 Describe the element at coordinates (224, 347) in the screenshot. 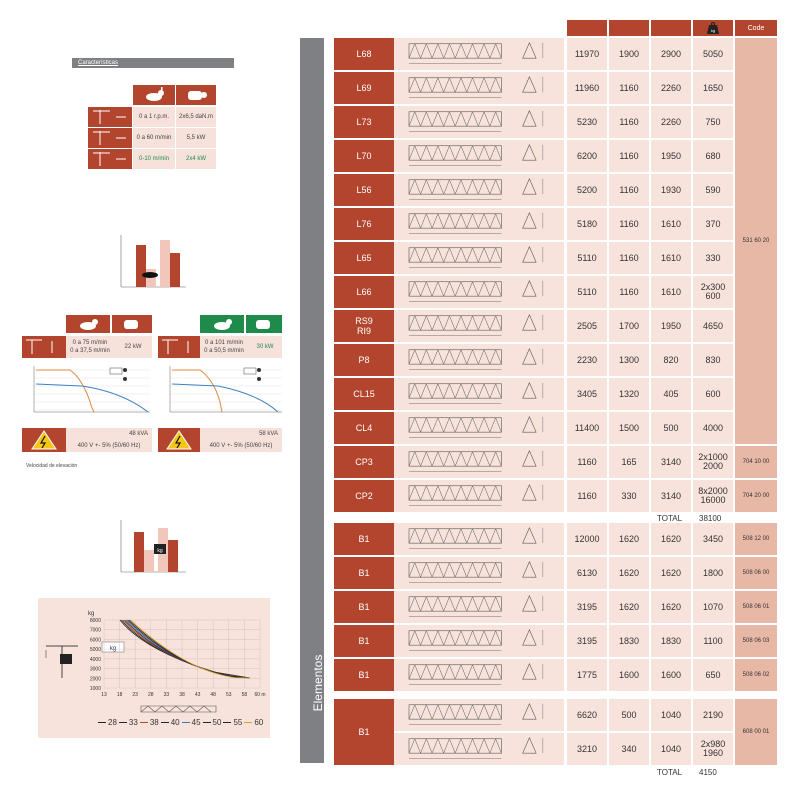

I see `hoist-right-speed: 0 a 101 m/min 0 a 50,5 m/min` at that location.